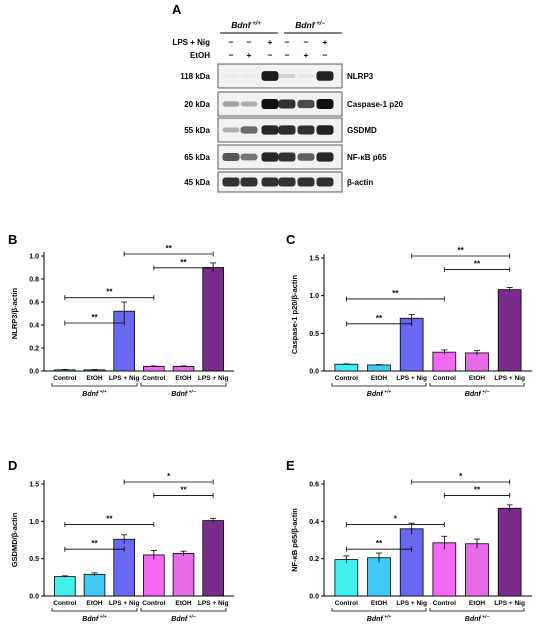 Image resolution: width=550 pixels, height=625 pixels. Describe the element at coordinates (306, 42) in the screenshot. I see `treatment-sign-0-4: −` at that location.